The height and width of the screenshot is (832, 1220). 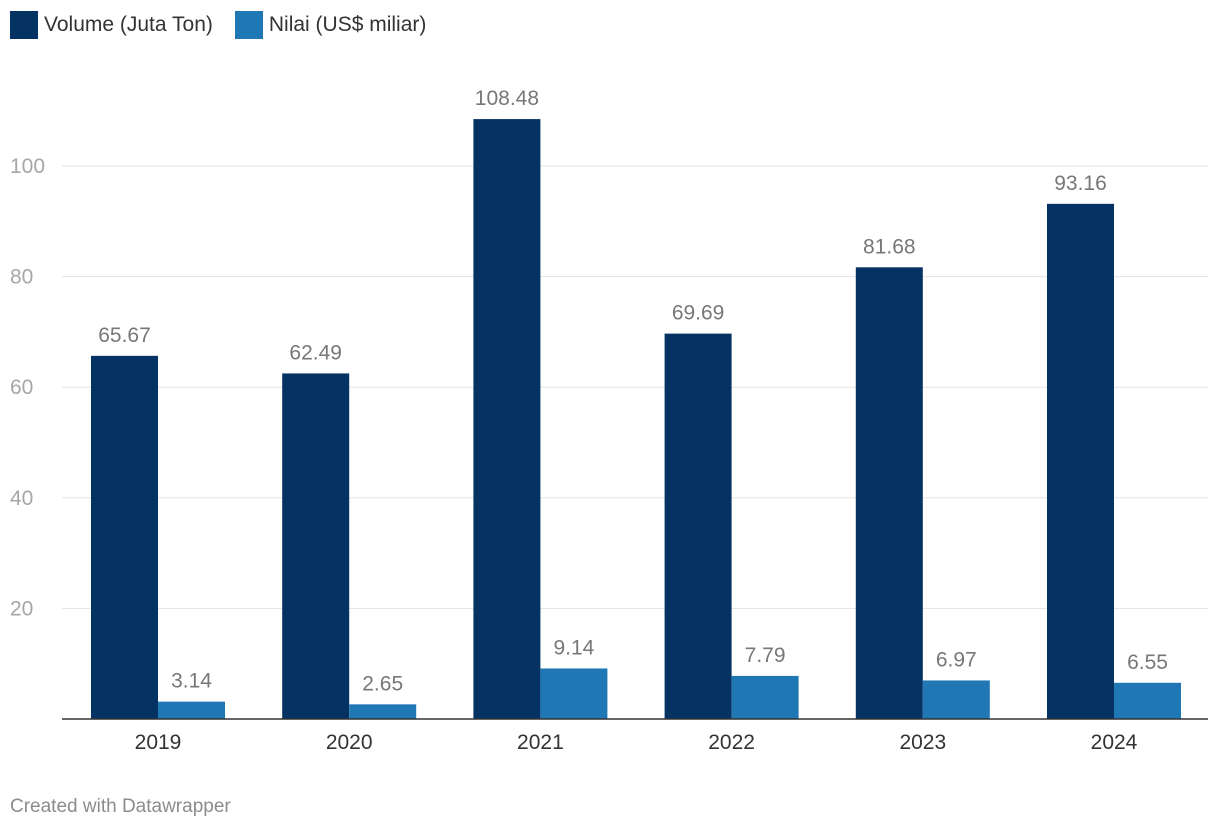 What do you see at coordinates (21, 498) in the screenshot?
I see `y-tick-label-40: 40` at bounding box center [21, 498].